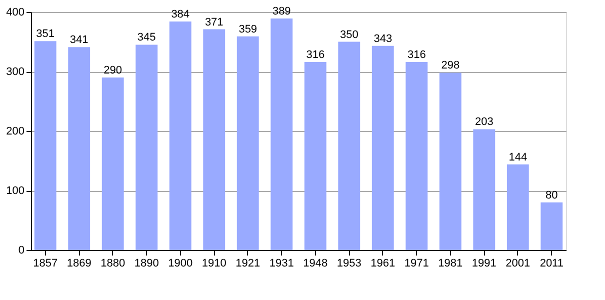 The height and width of the screenshot is (300, 605). Describe the element at coordinates (281, 264) in the screenshot. I see `x-tick-label: 1931` at that location.